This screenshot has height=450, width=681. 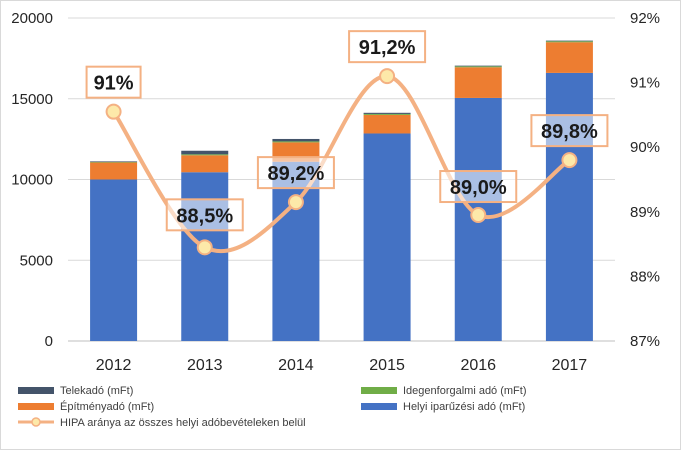 I want to click on x-tick-label: 2013, so click(x=205, y=365).